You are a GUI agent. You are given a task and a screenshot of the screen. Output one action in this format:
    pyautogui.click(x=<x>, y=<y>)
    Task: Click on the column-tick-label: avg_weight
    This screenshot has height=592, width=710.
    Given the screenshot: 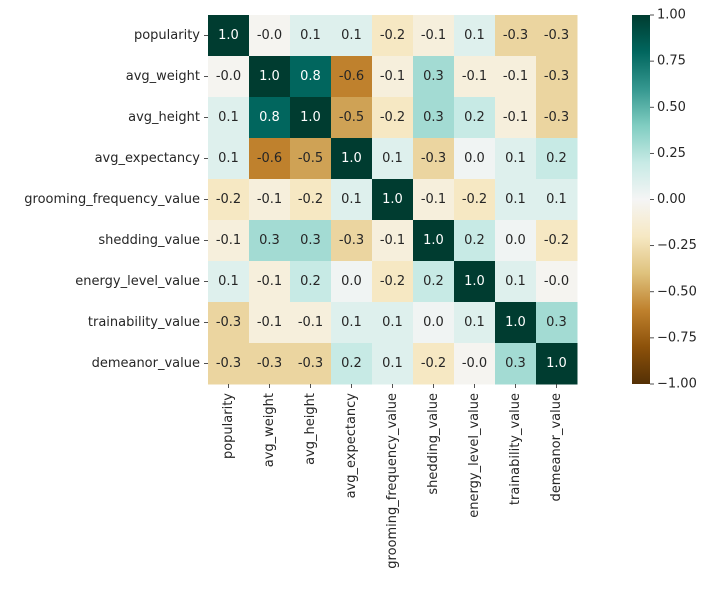 What is the action you would take?
    pyautogui.click(x=269, y=430)
    